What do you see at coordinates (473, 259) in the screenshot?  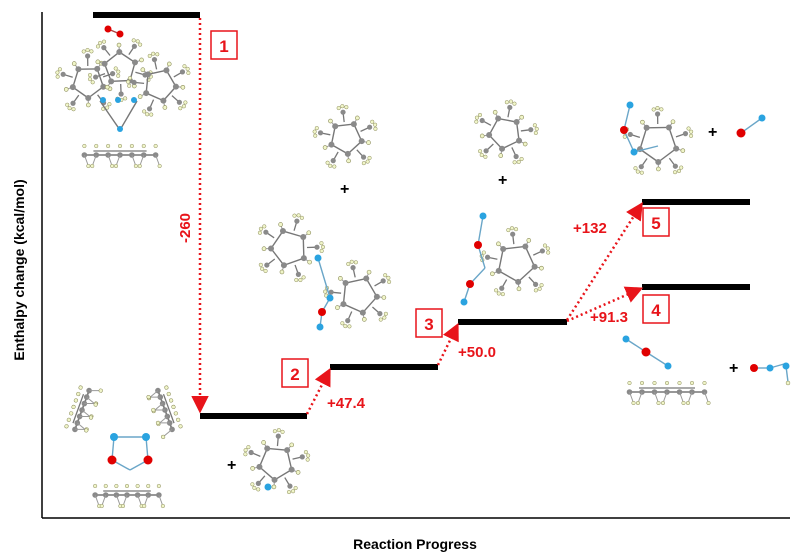 I see `intermediate-3-chain` at bounding box center [473, 259].